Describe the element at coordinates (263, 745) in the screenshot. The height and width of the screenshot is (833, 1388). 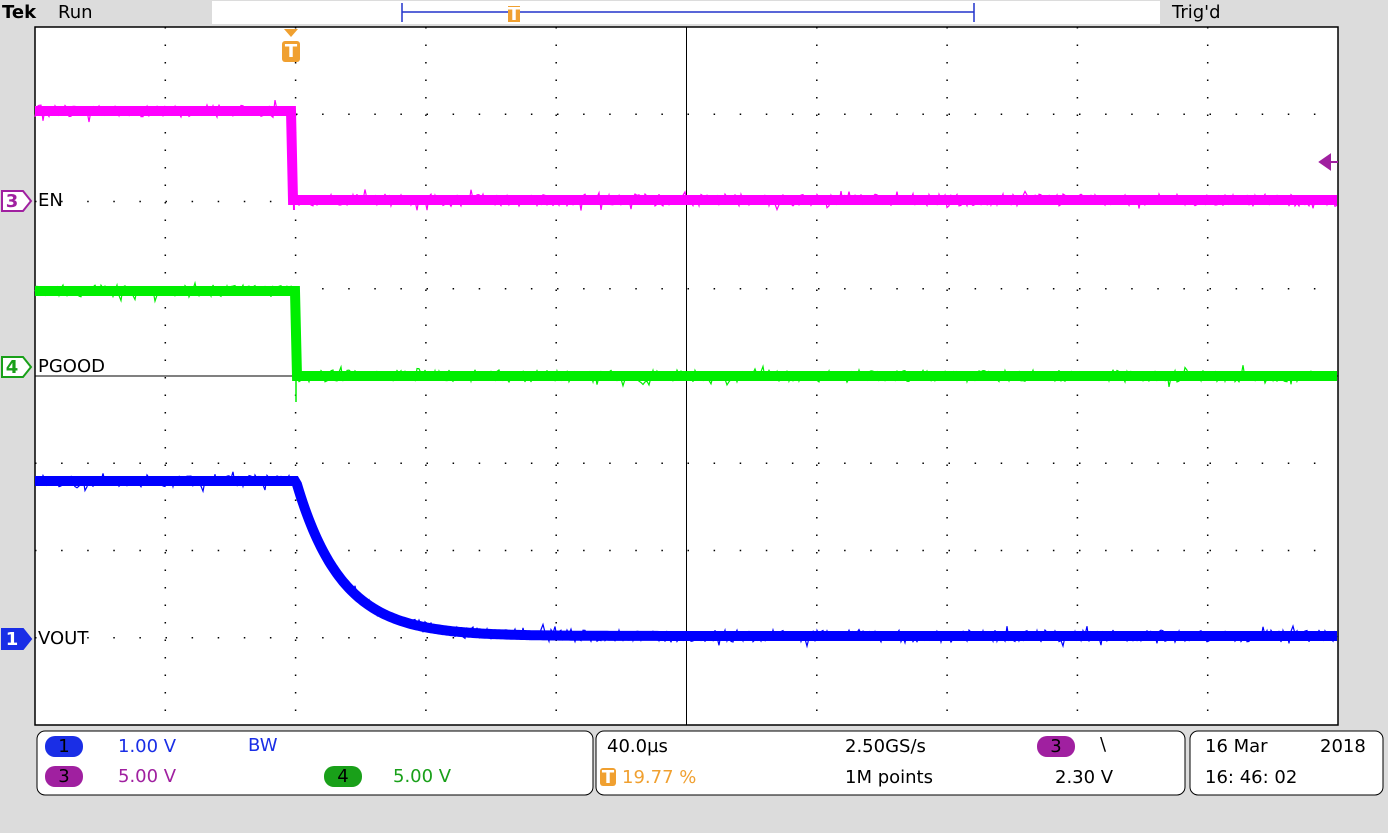
I see `ch1-bandwidth: BW` at that location.